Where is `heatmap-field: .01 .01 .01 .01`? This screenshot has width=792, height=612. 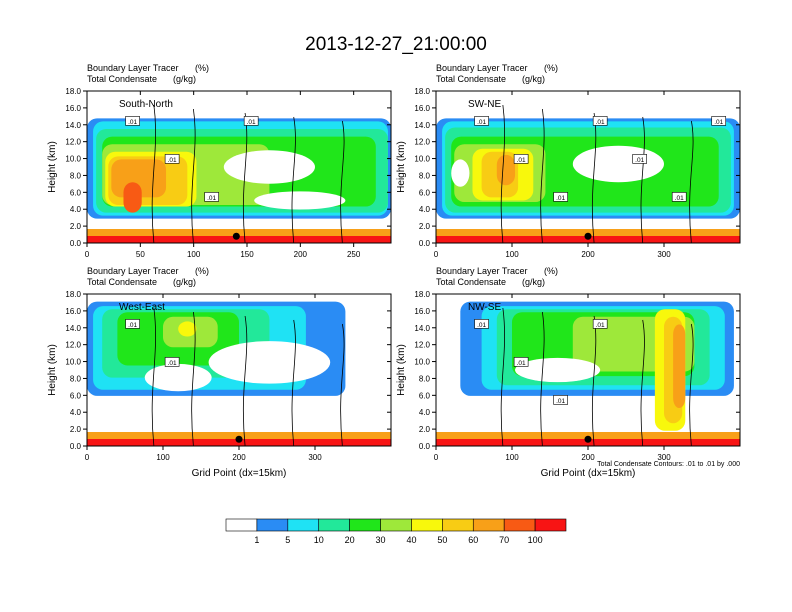 heatmap-field: .01 .01 .01 .01 is located at coordinates (239, 167).